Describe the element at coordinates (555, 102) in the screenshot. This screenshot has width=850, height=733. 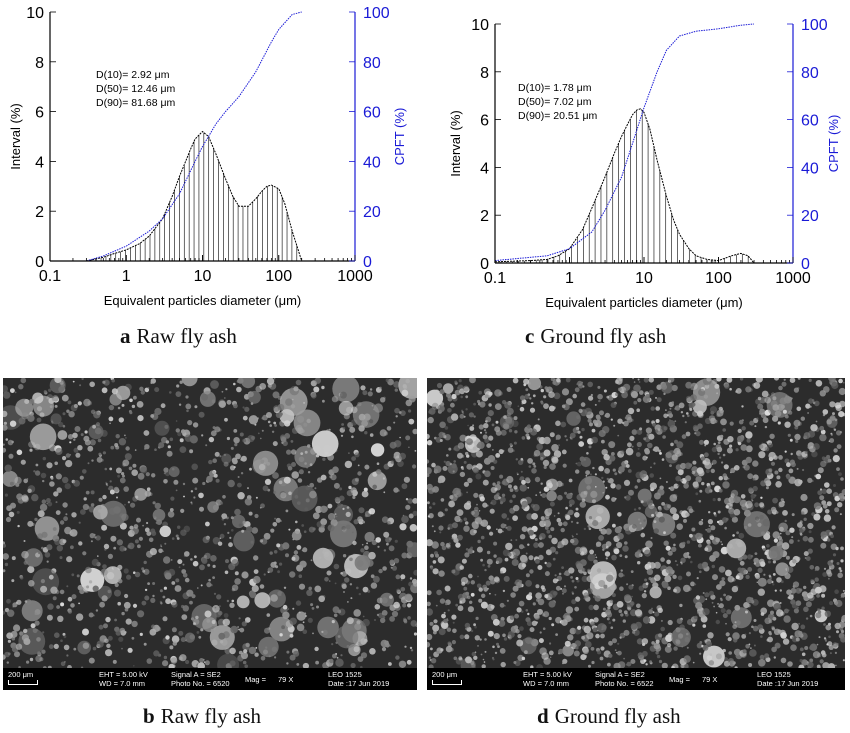
I see `annotation-d50: D(50)= 7.02 μm` at that location.